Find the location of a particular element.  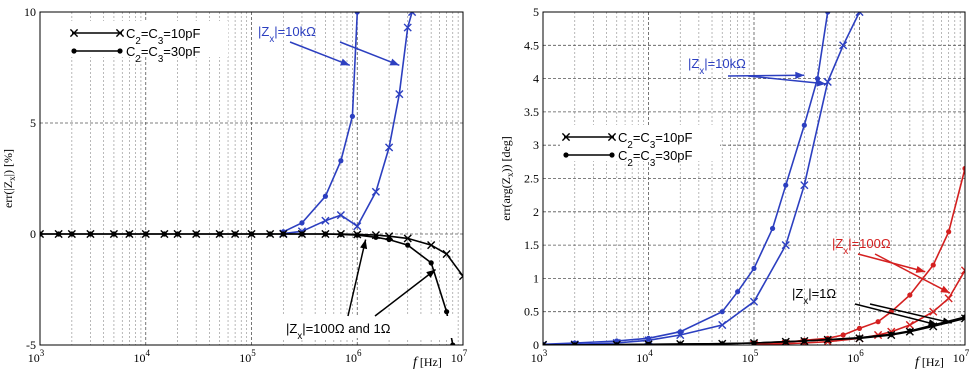

x-tick-label: 10³ is located at coordinates (539, 356).